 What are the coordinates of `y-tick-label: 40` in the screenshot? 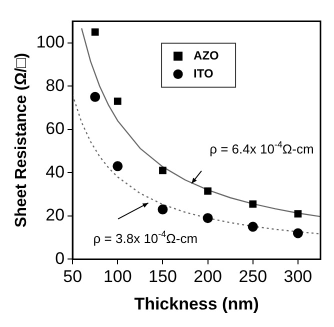 It's located at (55, 172).